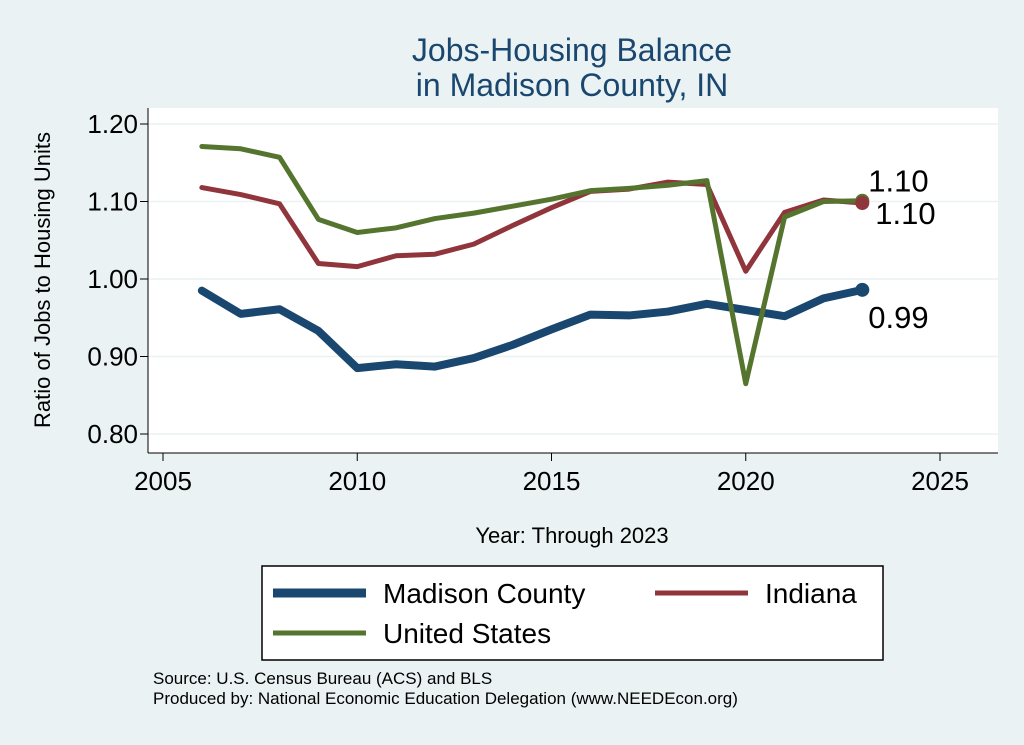  I want to click on end-marker-madison-county, so click(862, 289).